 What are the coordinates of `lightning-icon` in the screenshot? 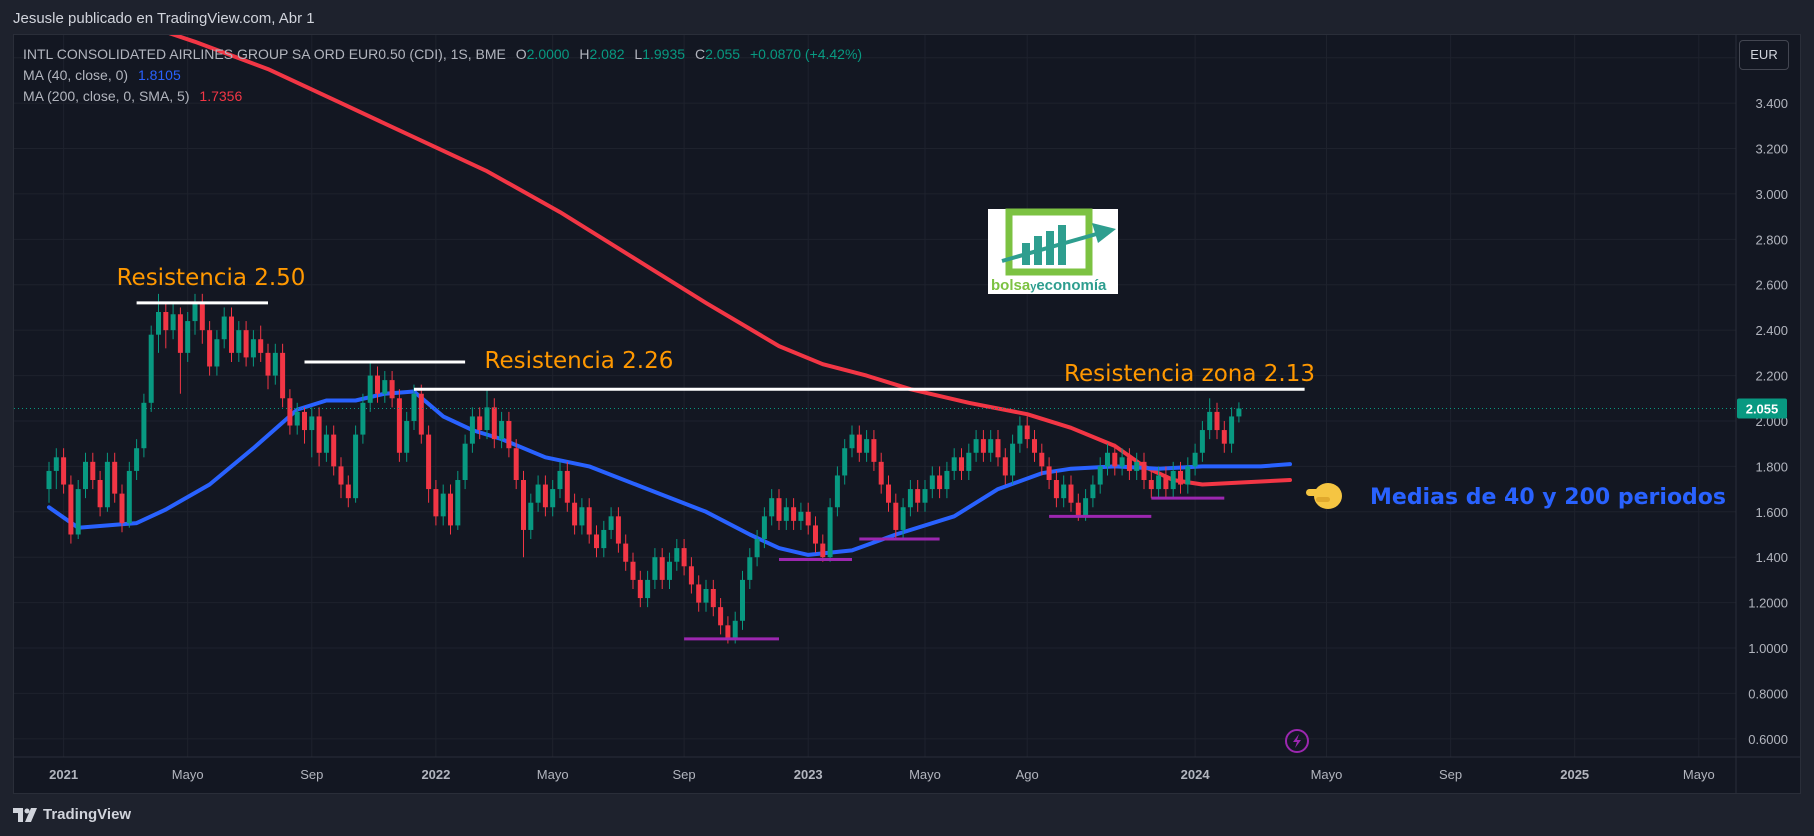 It's located at (1297, 741).